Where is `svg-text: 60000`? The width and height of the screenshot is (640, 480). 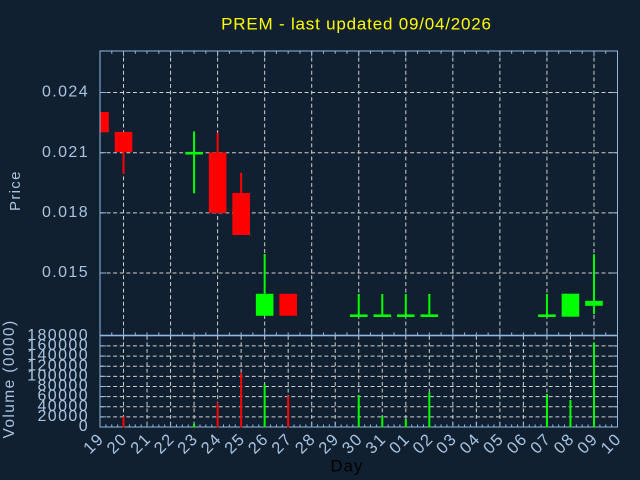 svg-text: 60000 is located at coordinates (64, 396).